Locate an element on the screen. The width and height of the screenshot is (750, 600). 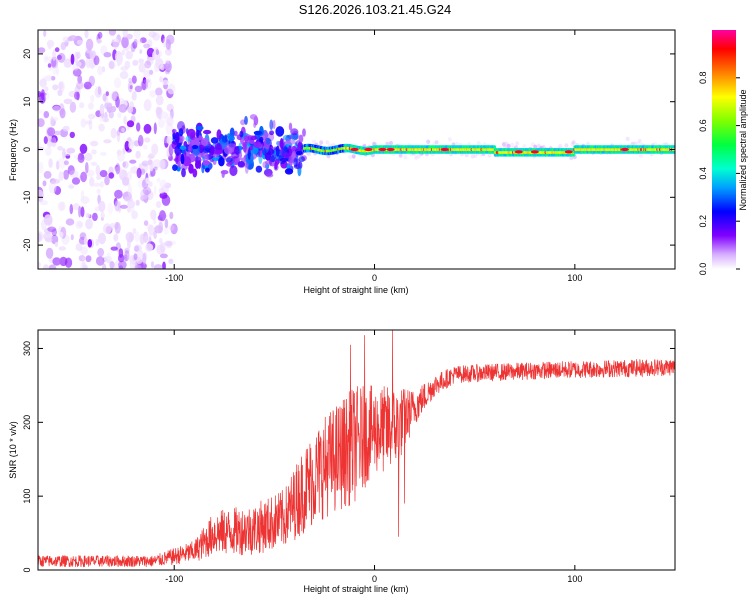
snr-xtick-label: 0 is located at coordinates (374, 579).